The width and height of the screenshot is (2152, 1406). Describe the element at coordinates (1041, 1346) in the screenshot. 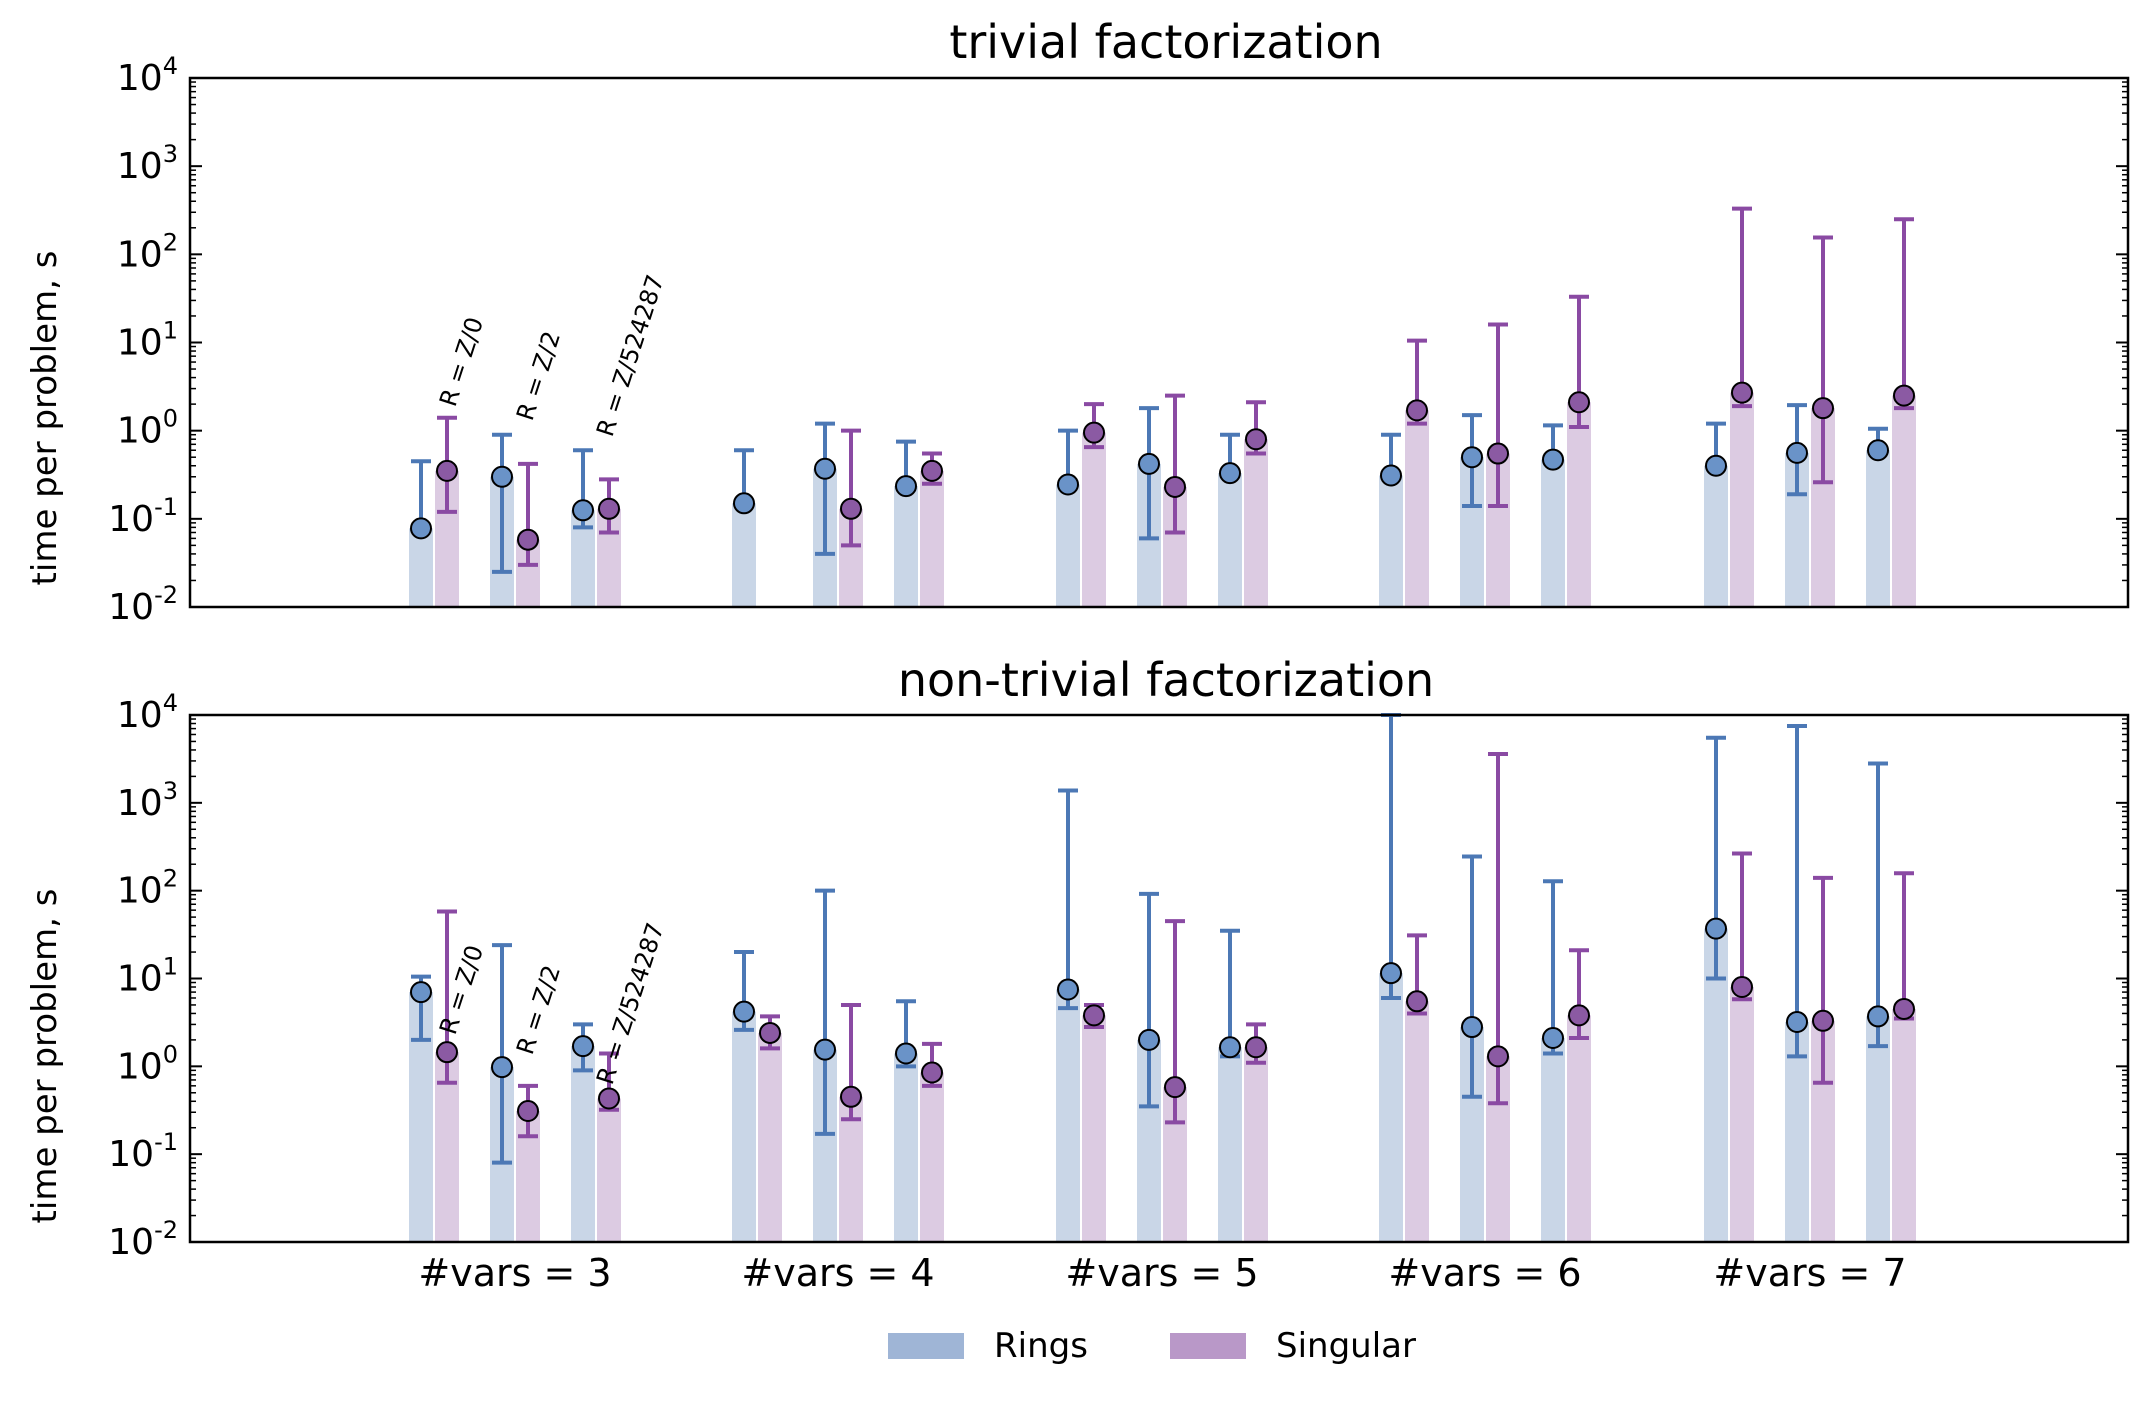

I see `legend-label-rings: Rings` at that location.